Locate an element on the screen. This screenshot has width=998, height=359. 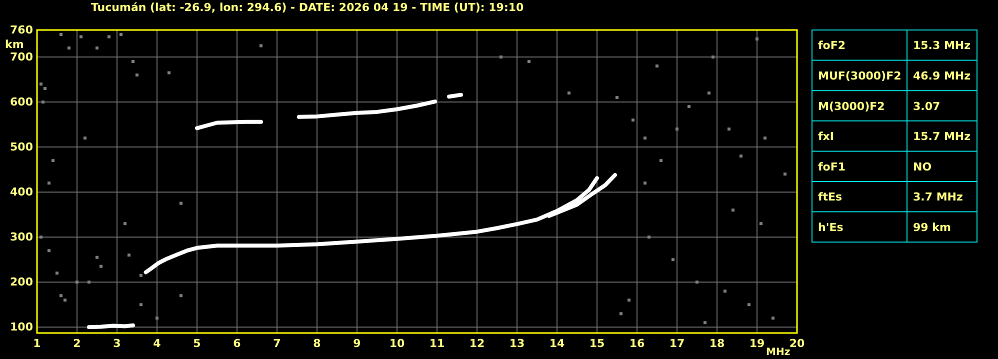
text: 15.7 MHz is located at coordinates (942, 137).